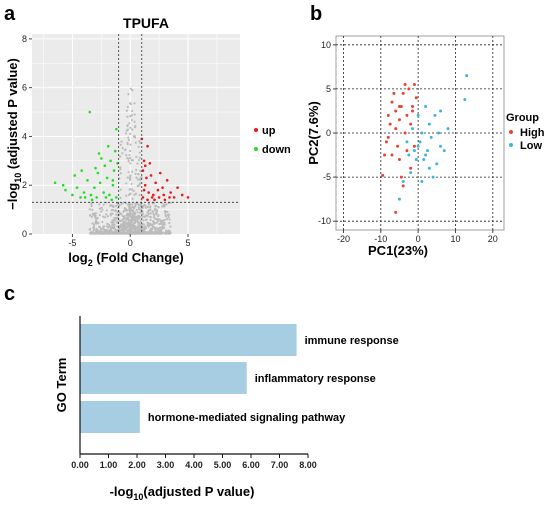 The height and width of the screenshot is (508, 550). What do you see at coordinates (146, 23) in the screenshot?
I see `volcano-title: TPUFA` at bounding box center [146, 23].